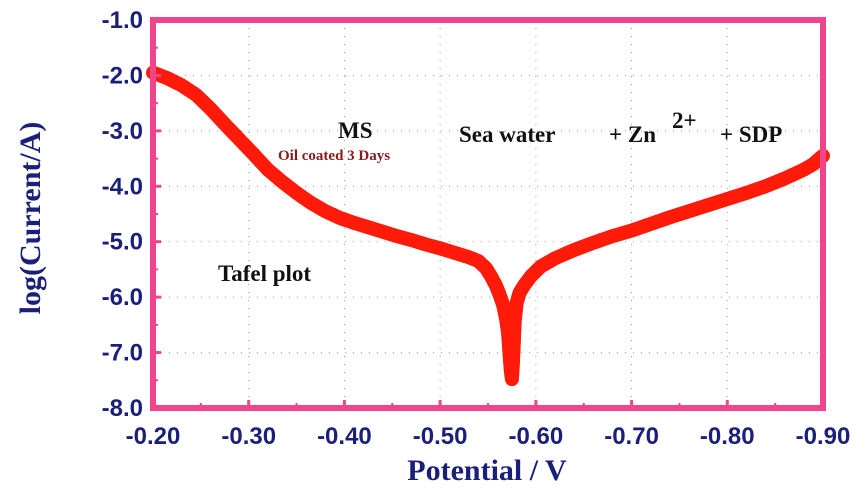 The width and height of the screenshot is (859, 491). I want to click on x-tick-label: -0.70, so click(631, 436).